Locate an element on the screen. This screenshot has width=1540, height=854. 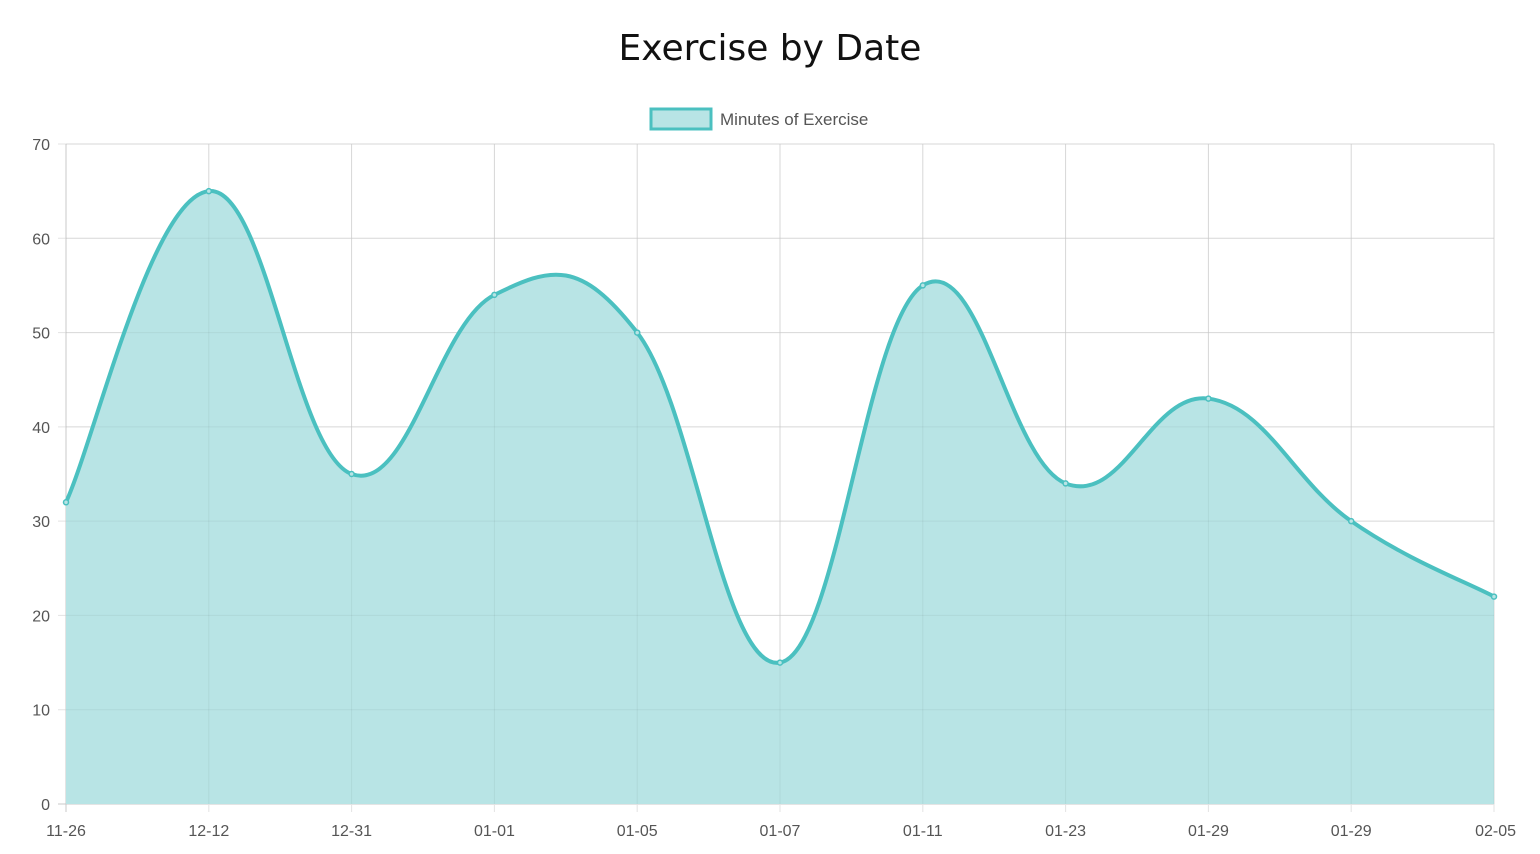
x-tick-label: 01-11 is located at coordinates (923, 831).